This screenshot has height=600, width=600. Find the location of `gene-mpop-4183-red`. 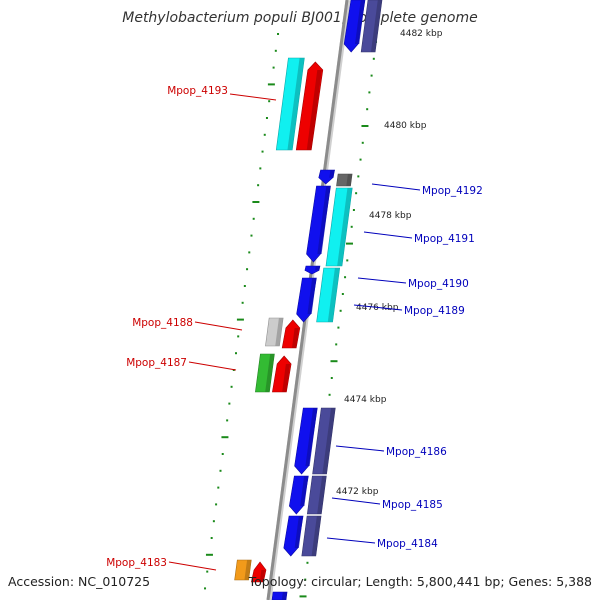

gene-mpop-4183-red is located at coordinates (258, 572).